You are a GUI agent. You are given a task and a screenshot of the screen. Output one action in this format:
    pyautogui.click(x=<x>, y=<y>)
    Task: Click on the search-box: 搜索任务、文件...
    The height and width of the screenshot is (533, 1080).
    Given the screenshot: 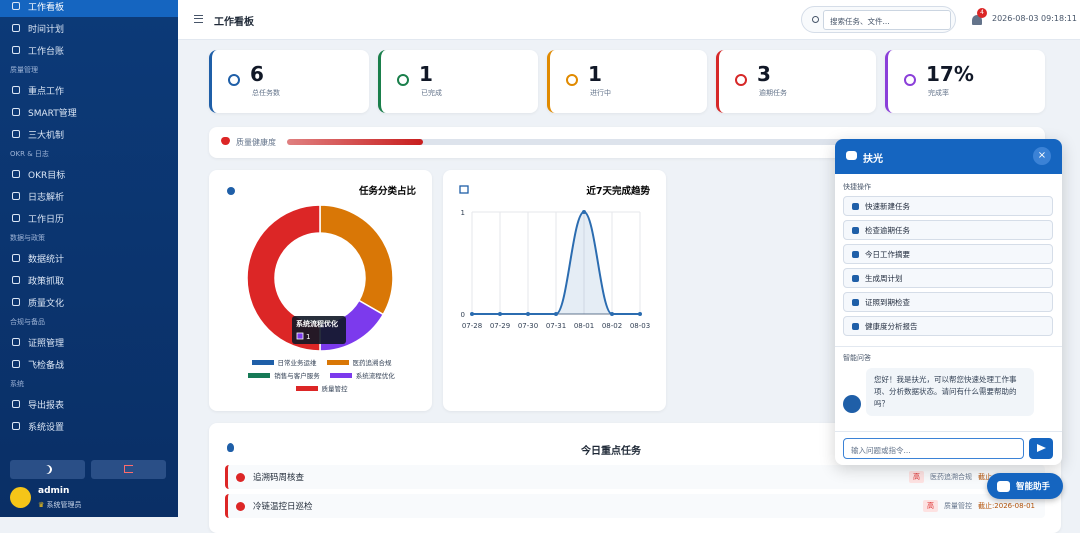 What is the action you would take?
    pyautogui.click(x=878, y=19)
    